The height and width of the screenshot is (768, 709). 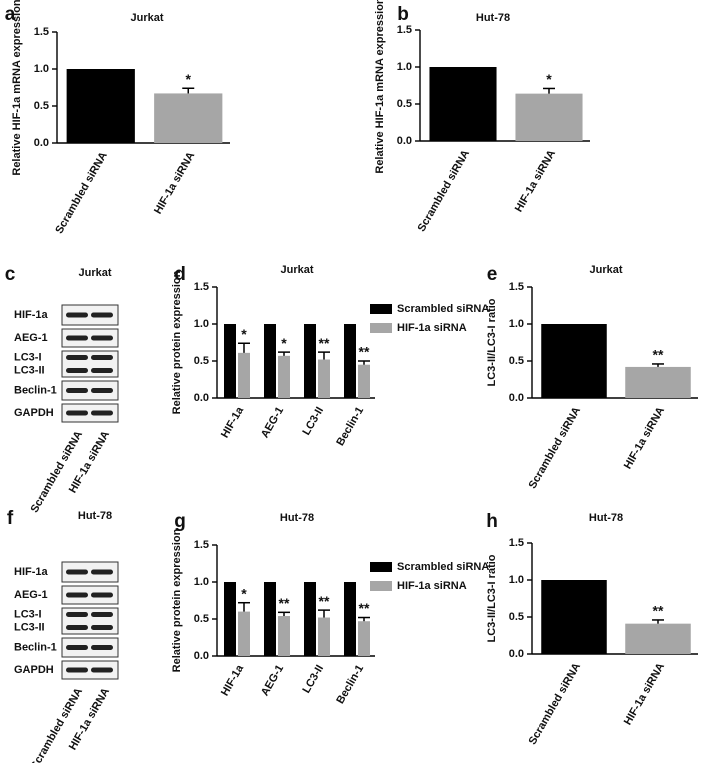 I want to click on panel-letter: d, so click(x=180, y=274).